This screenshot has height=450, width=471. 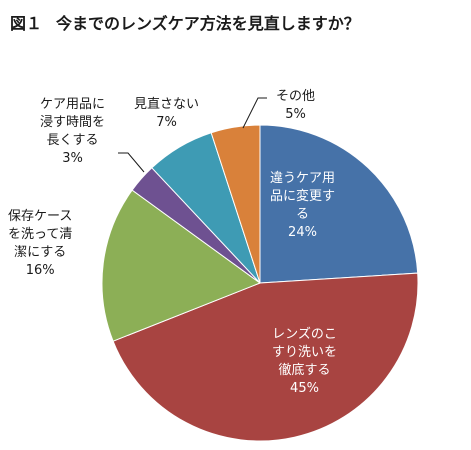 I want to click on slice-label-clean-case: 保存ケース を洗って清 潔にする 16%, so click(x=40, y=243).